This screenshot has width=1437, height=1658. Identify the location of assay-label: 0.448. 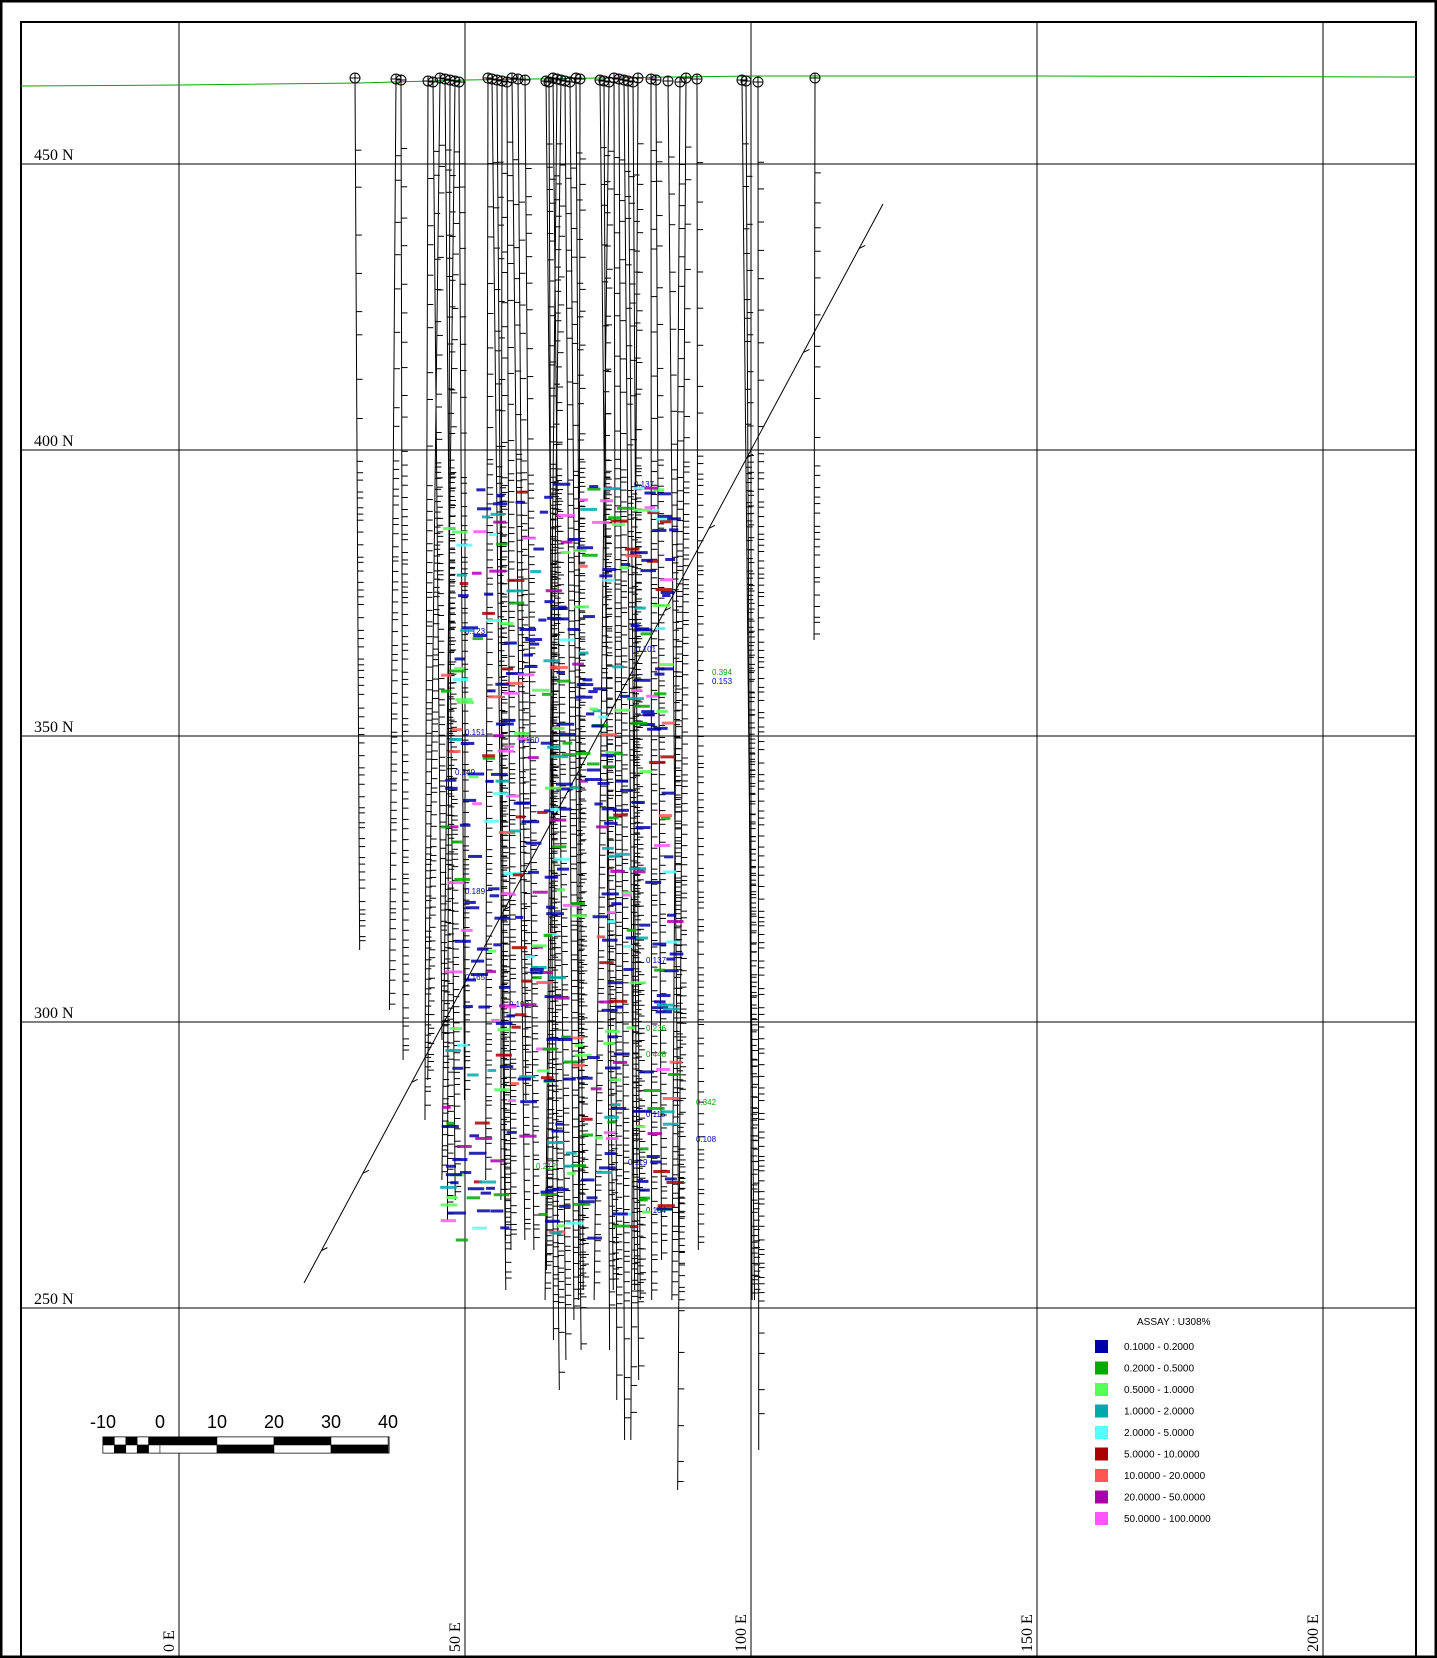
(656, 1054).